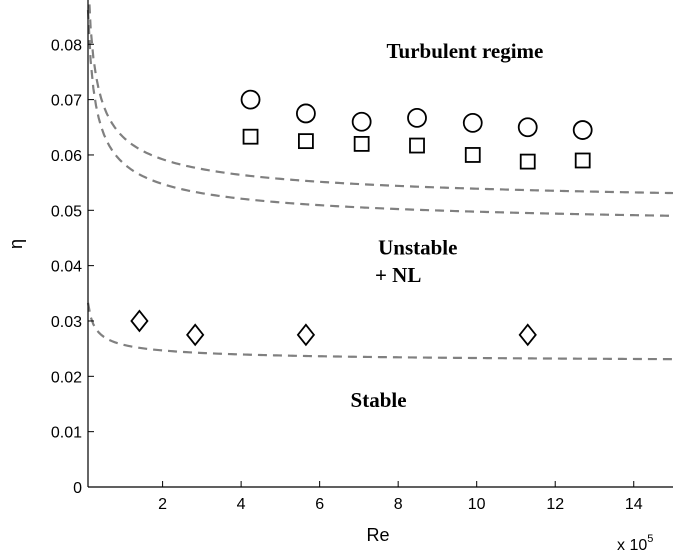 This screenshot has height=552, width=673. What do you see at coordinates (66, 156) in the screenshot?
I see `y-tick-label: 0.06` at bounding box center [66, 156].